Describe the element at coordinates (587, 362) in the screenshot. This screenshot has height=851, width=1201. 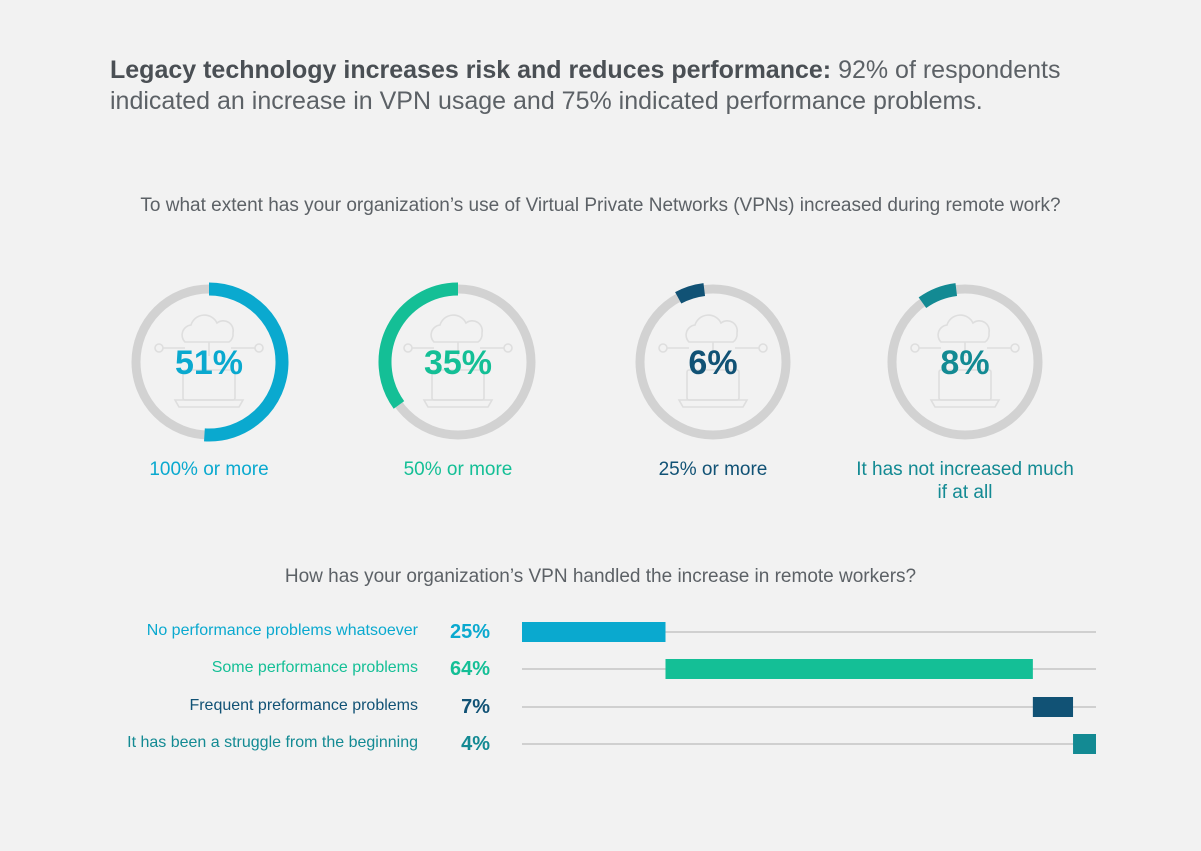
I see `donut-svg: 51% 35% 6% 8%` at that location.